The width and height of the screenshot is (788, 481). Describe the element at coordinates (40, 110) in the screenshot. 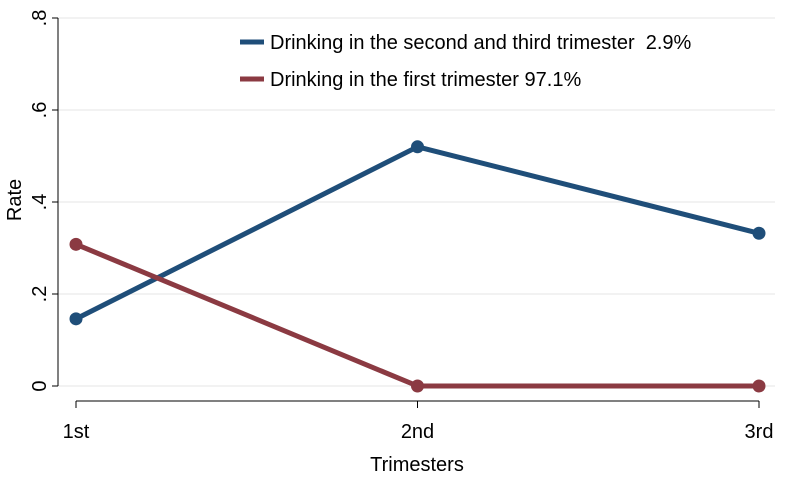

I see `y-tick-label-3: .6` at that location.